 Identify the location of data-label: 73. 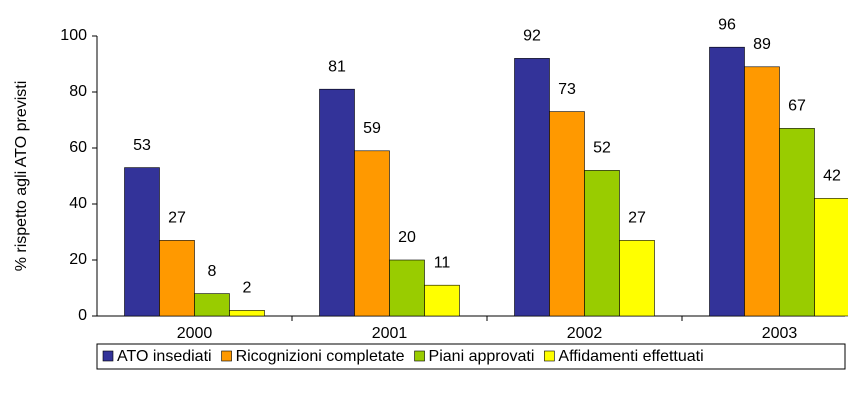
(567, 89).